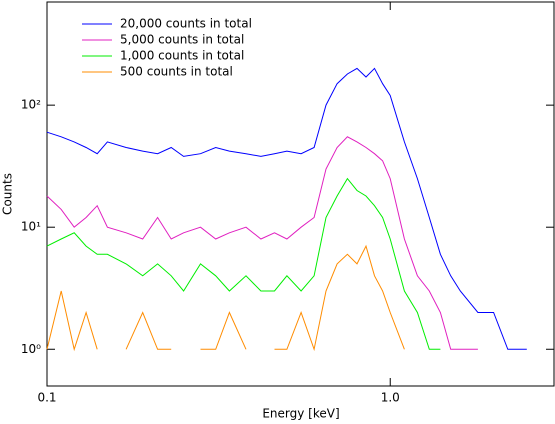  Describe the element at coordinates (31, 227) in the screenshot. I see `y-tick-label: 10¹` at that location.